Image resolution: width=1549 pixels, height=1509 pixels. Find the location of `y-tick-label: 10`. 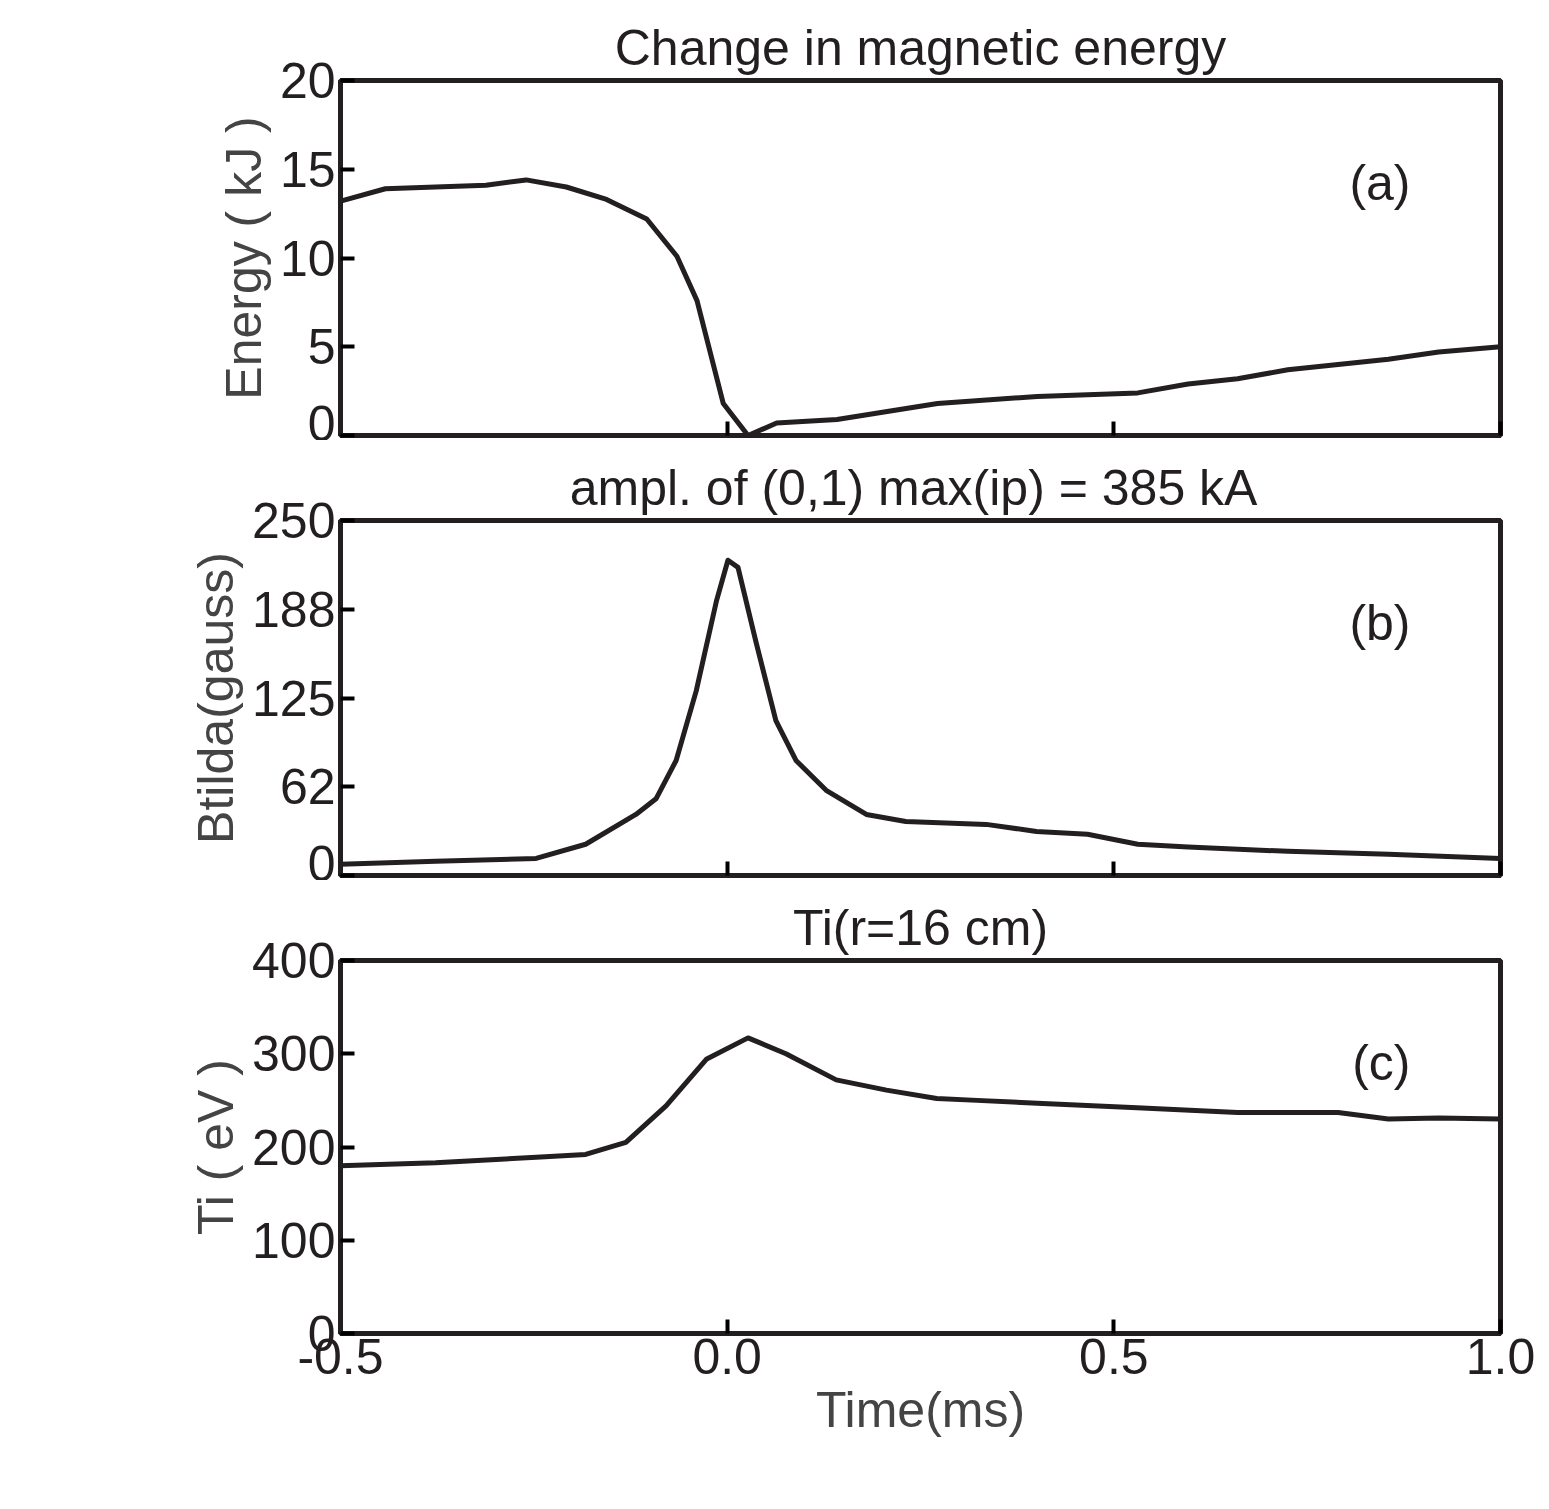

y-tick-label: 10 is located at coordinates (307, 258).